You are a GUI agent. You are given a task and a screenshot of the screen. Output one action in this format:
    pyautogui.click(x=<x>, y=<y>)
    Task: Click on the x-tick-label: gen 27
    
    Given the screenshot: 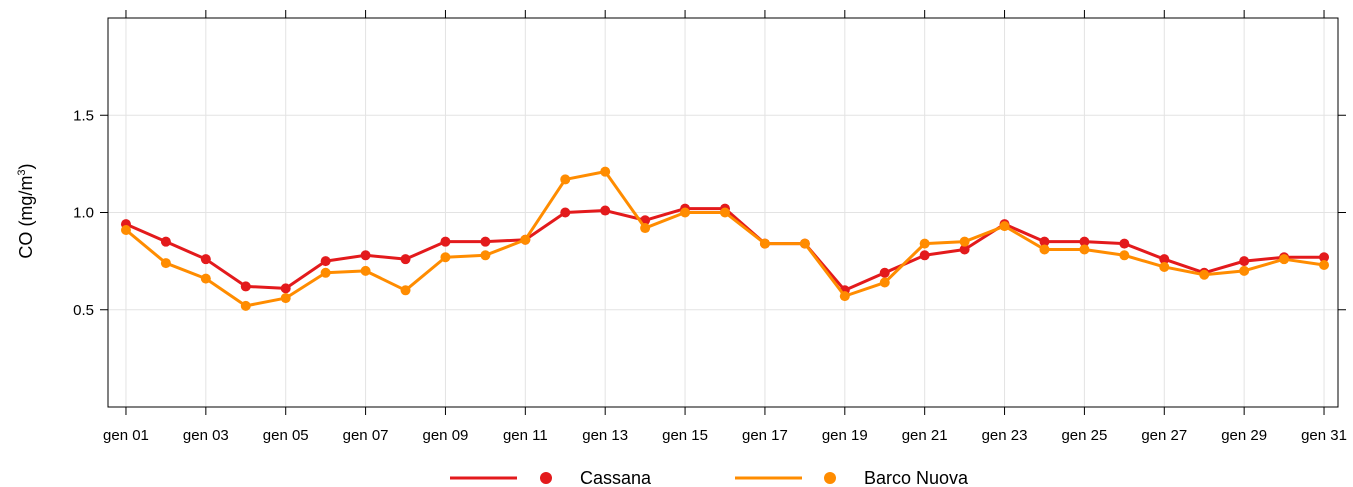 What is the action you would take?
    pyautogui.click(x=1164, y=435)
    